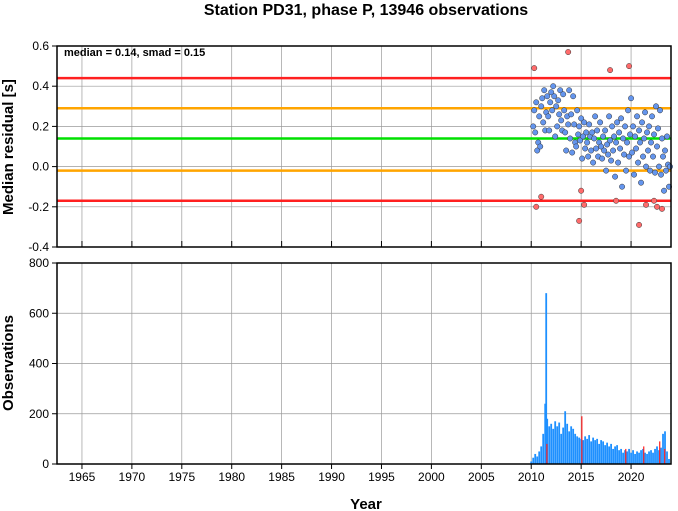  Describe the element at coordinates (366, 503) in the screenshot. I see `year-x-label: Year` at that location.